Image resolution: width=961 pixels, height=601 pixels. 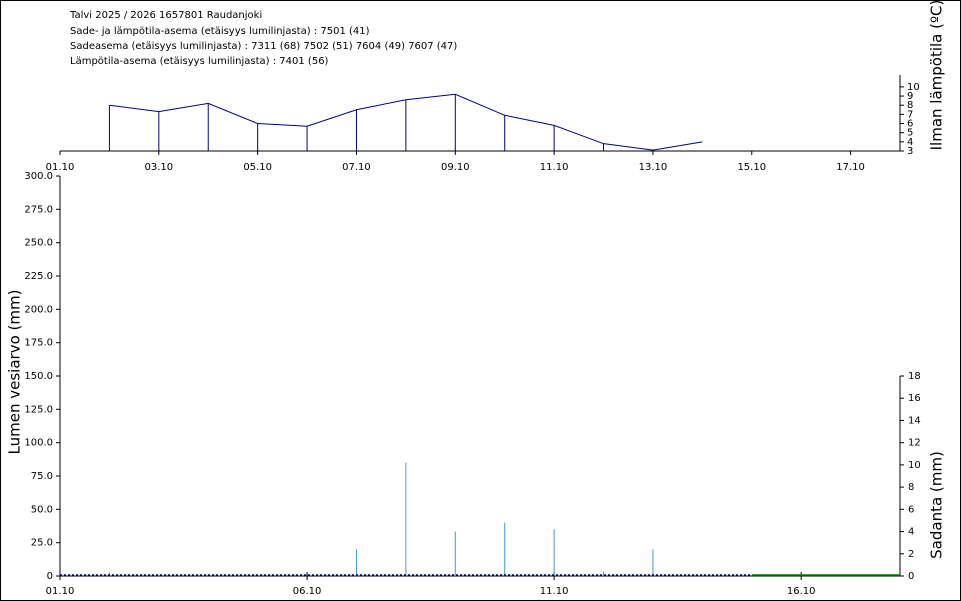 What do you see at coordinates (38, 409) in the screenshot?
I see `y-tick-label: 125.0` at bounding box center [38, 409].